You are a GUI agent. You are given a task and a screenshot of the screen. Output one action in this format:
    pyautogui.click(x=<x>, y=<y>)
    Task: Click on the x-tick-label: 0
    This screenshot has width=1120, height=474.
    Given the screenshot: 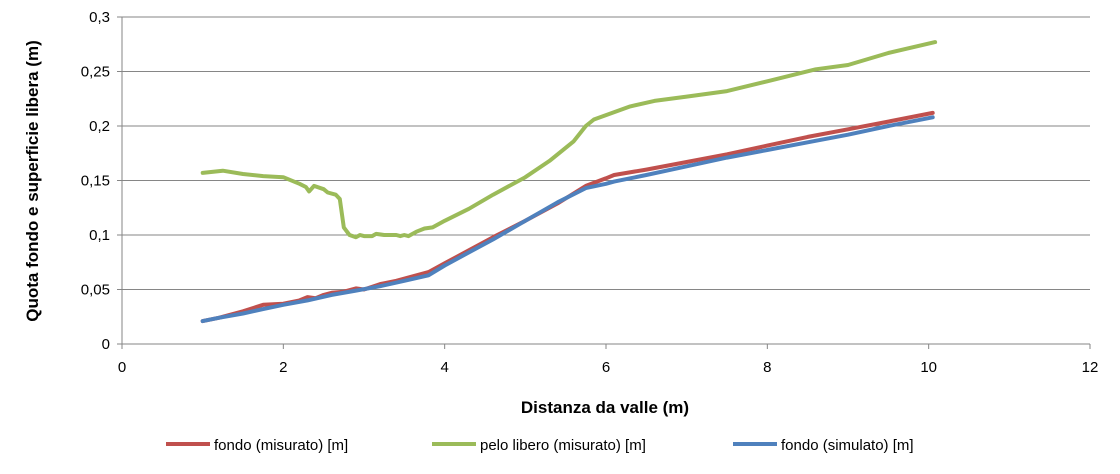 What is the action you would take?
    pyautogui.click(x=122, y=367)
    